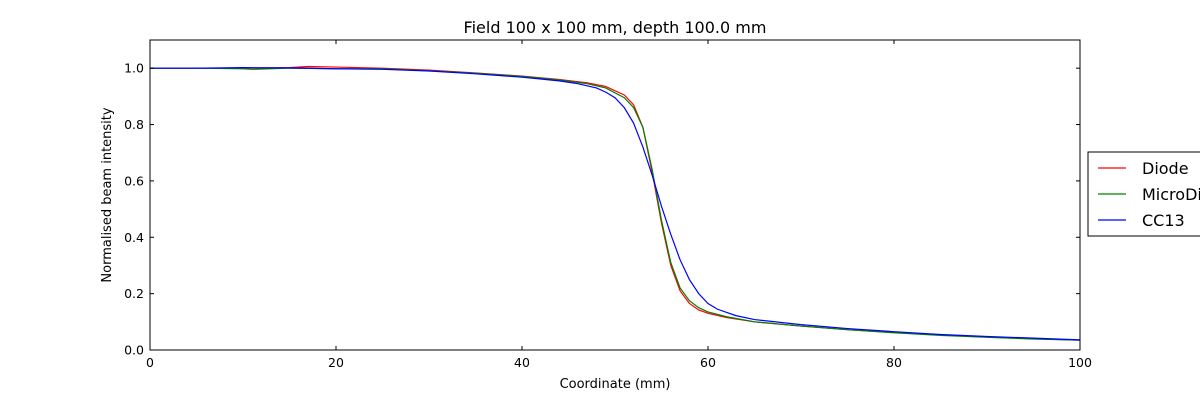 This screenshot has width=1200, height=400. I want to click on x-tick-label: 100, so click(1080, 362).